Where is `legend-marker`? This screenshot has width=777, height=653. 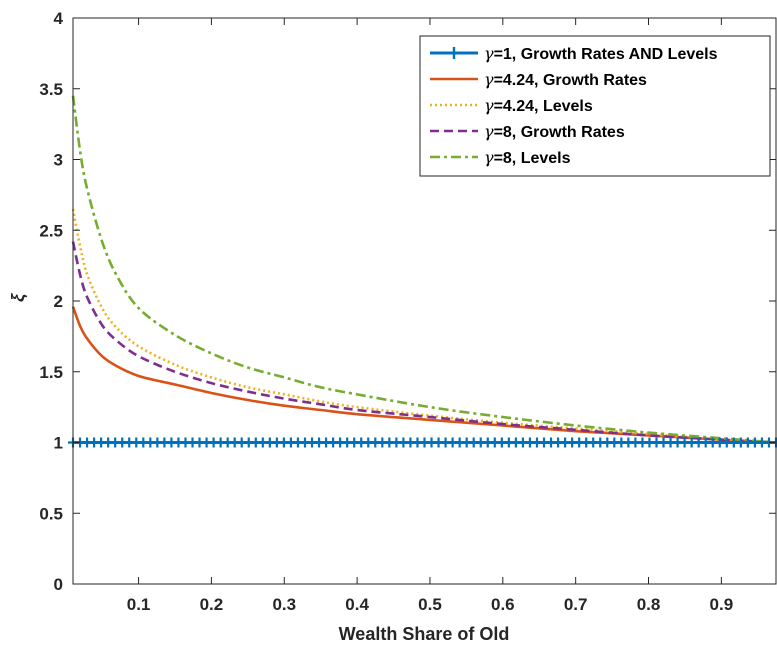
legend-marker is located at coordinates (454, 53).